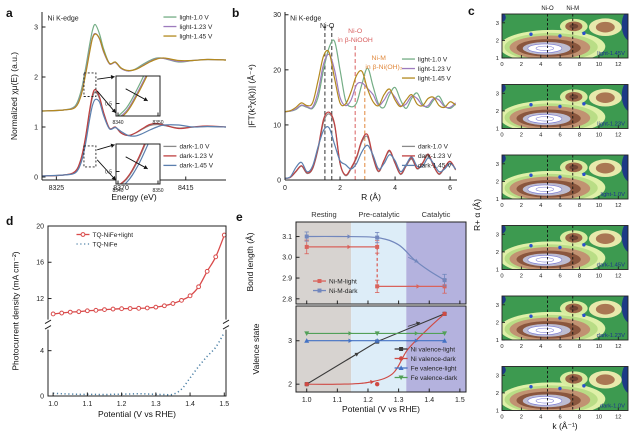 This screenshot has height=437, width=640. Describe the element at coordinates (53, 404) in the screenshot. I see `svg-text: 1.0` at that location.